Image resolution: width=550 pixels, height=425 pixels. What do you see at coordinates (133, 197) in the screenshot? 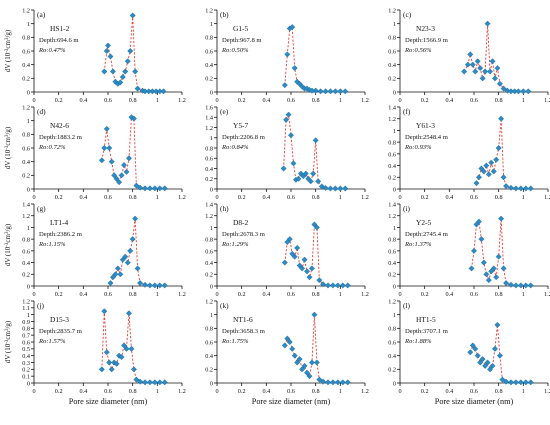
I see `x-tick-label: 0.8` at bounding box center [133, 197].